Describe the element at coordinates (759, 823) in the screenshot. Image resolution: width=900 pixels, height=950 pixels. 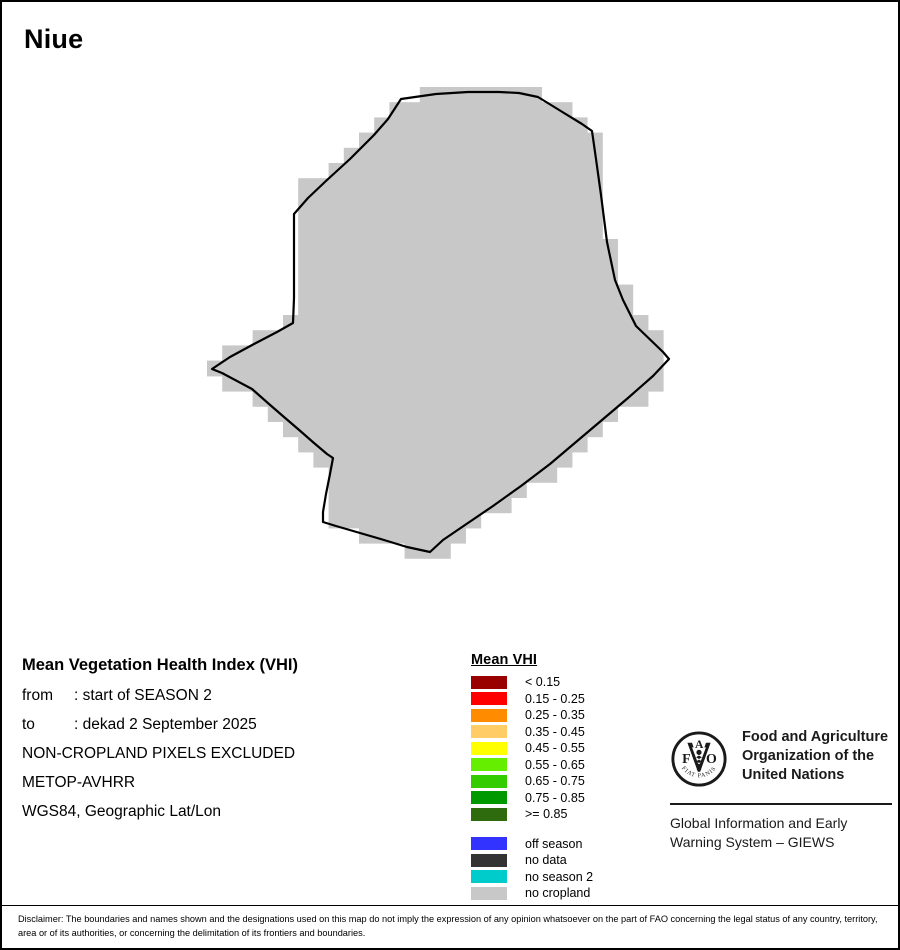
I see `giews-line-1: Global Information and Early` at that location.